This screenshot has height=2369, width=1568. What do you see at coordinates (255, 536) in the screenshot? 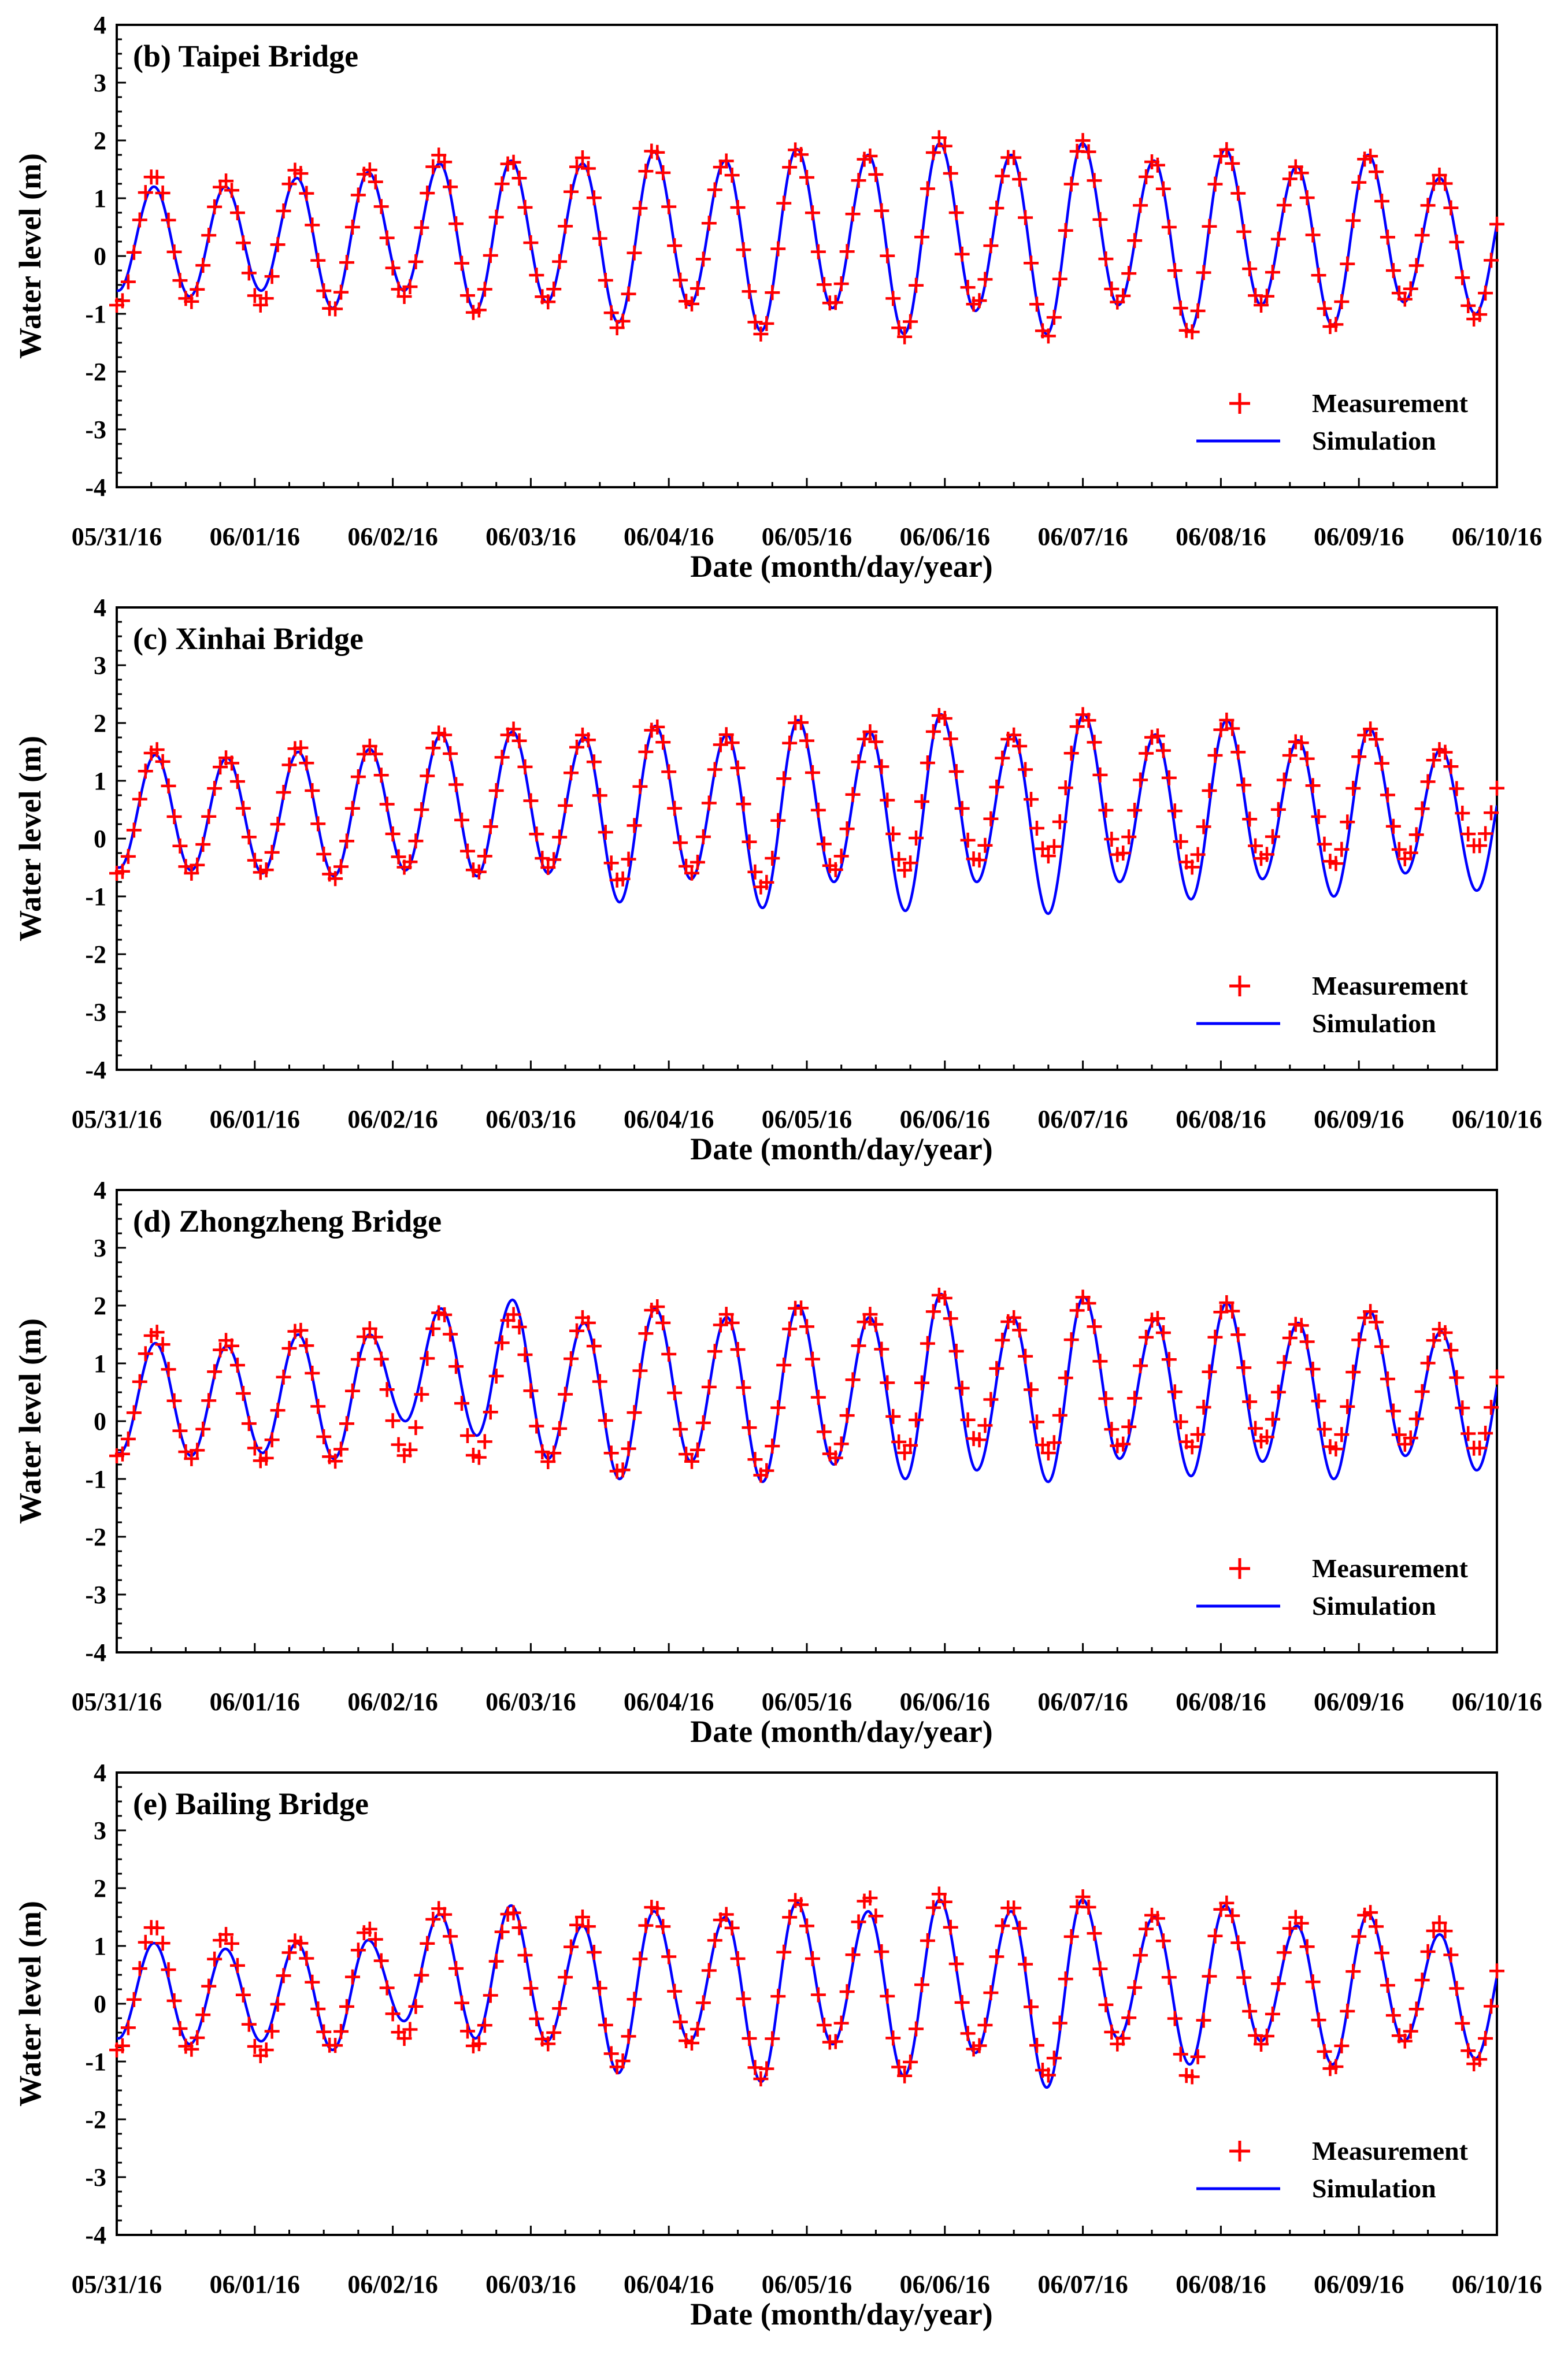
I see `x-tick-label: 06/01/16` at bounding box center [255, 536].